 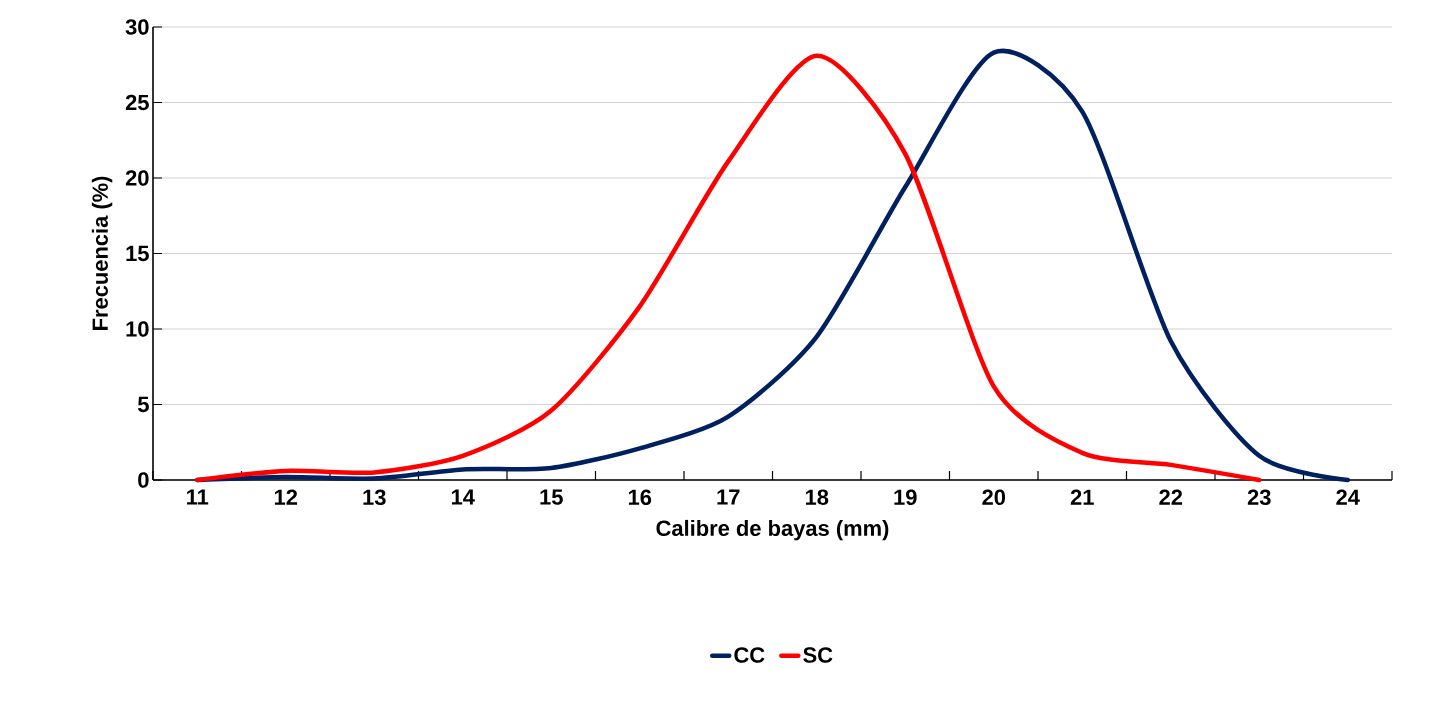 I want to click on x-tick-label: 21, so click(x=1082, y=497).